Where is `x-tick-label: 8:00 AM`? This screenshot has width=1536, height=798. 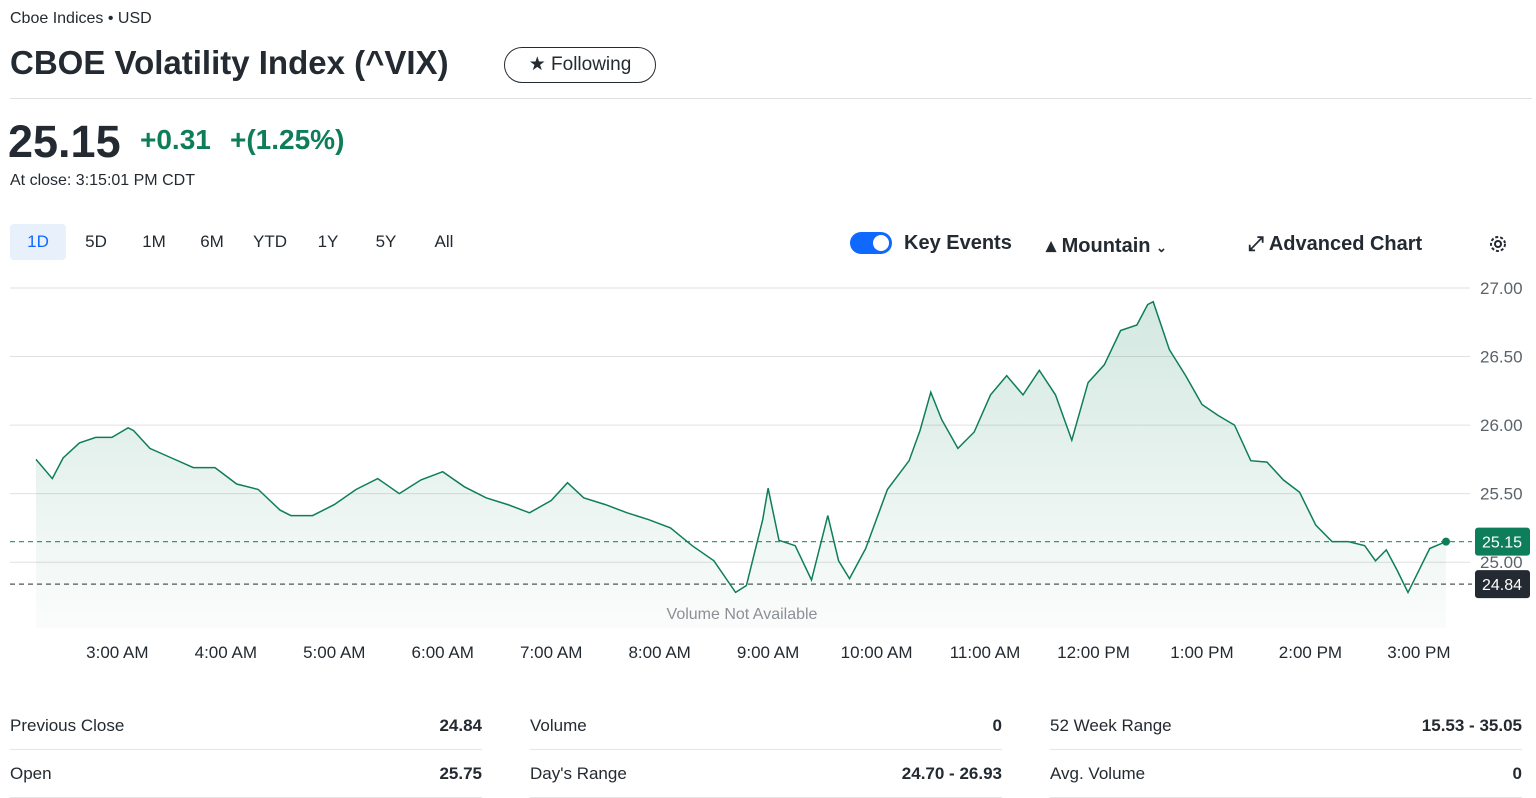
x-tick-label: 8:00 AM is located at coordinates (659, 652).